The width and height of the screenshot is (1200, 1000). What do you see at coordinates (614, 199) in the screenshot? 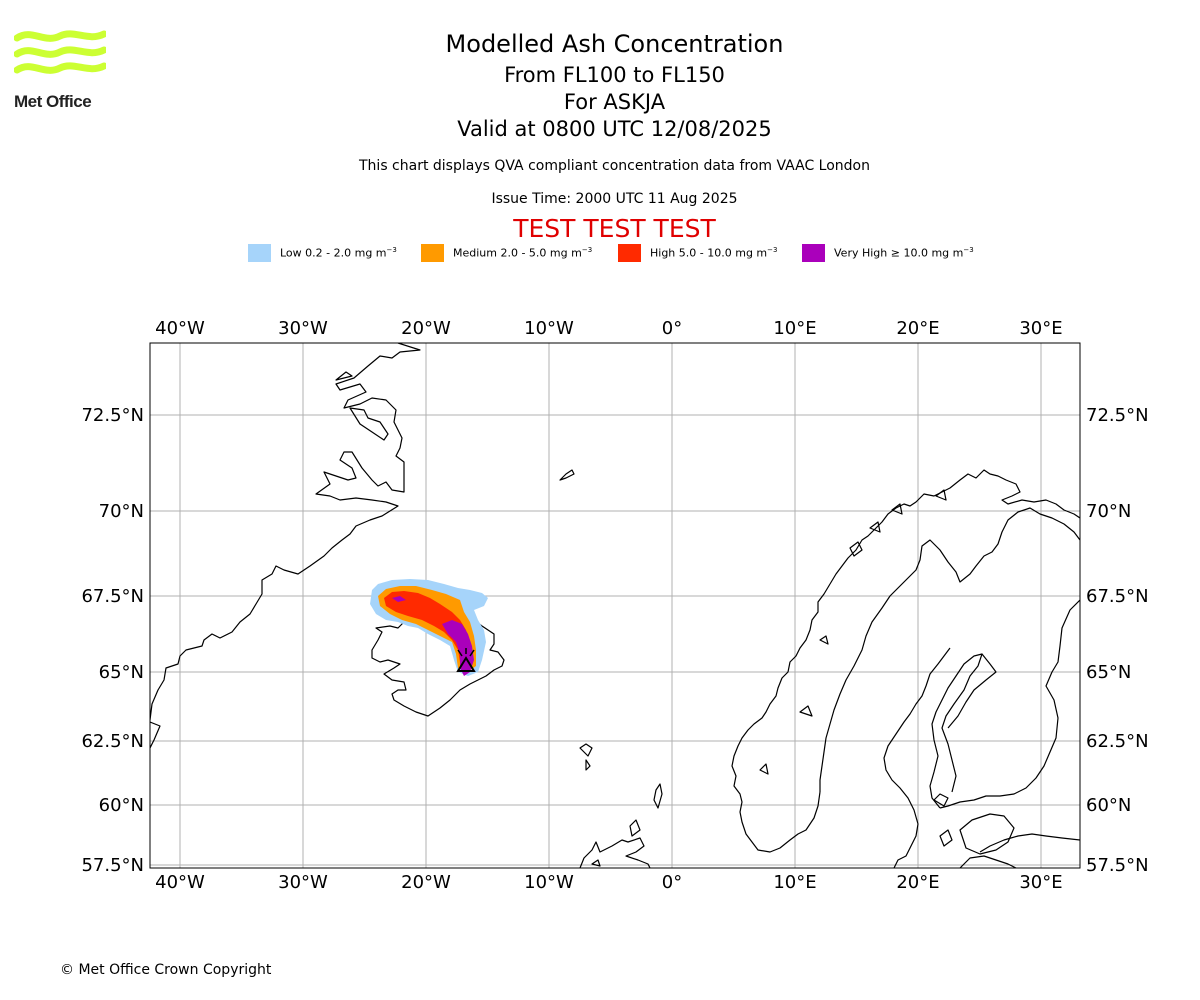
I see `issue-time: Issue Time: 2000 UTC 11 Aug 2025` at bounding box center [614, 199].